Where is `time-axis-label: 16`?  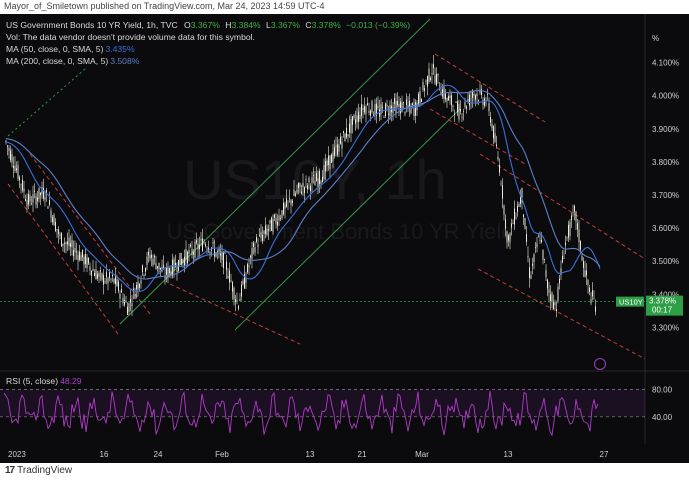 time-axis-label: 16 is located at coordinates (104, 454).